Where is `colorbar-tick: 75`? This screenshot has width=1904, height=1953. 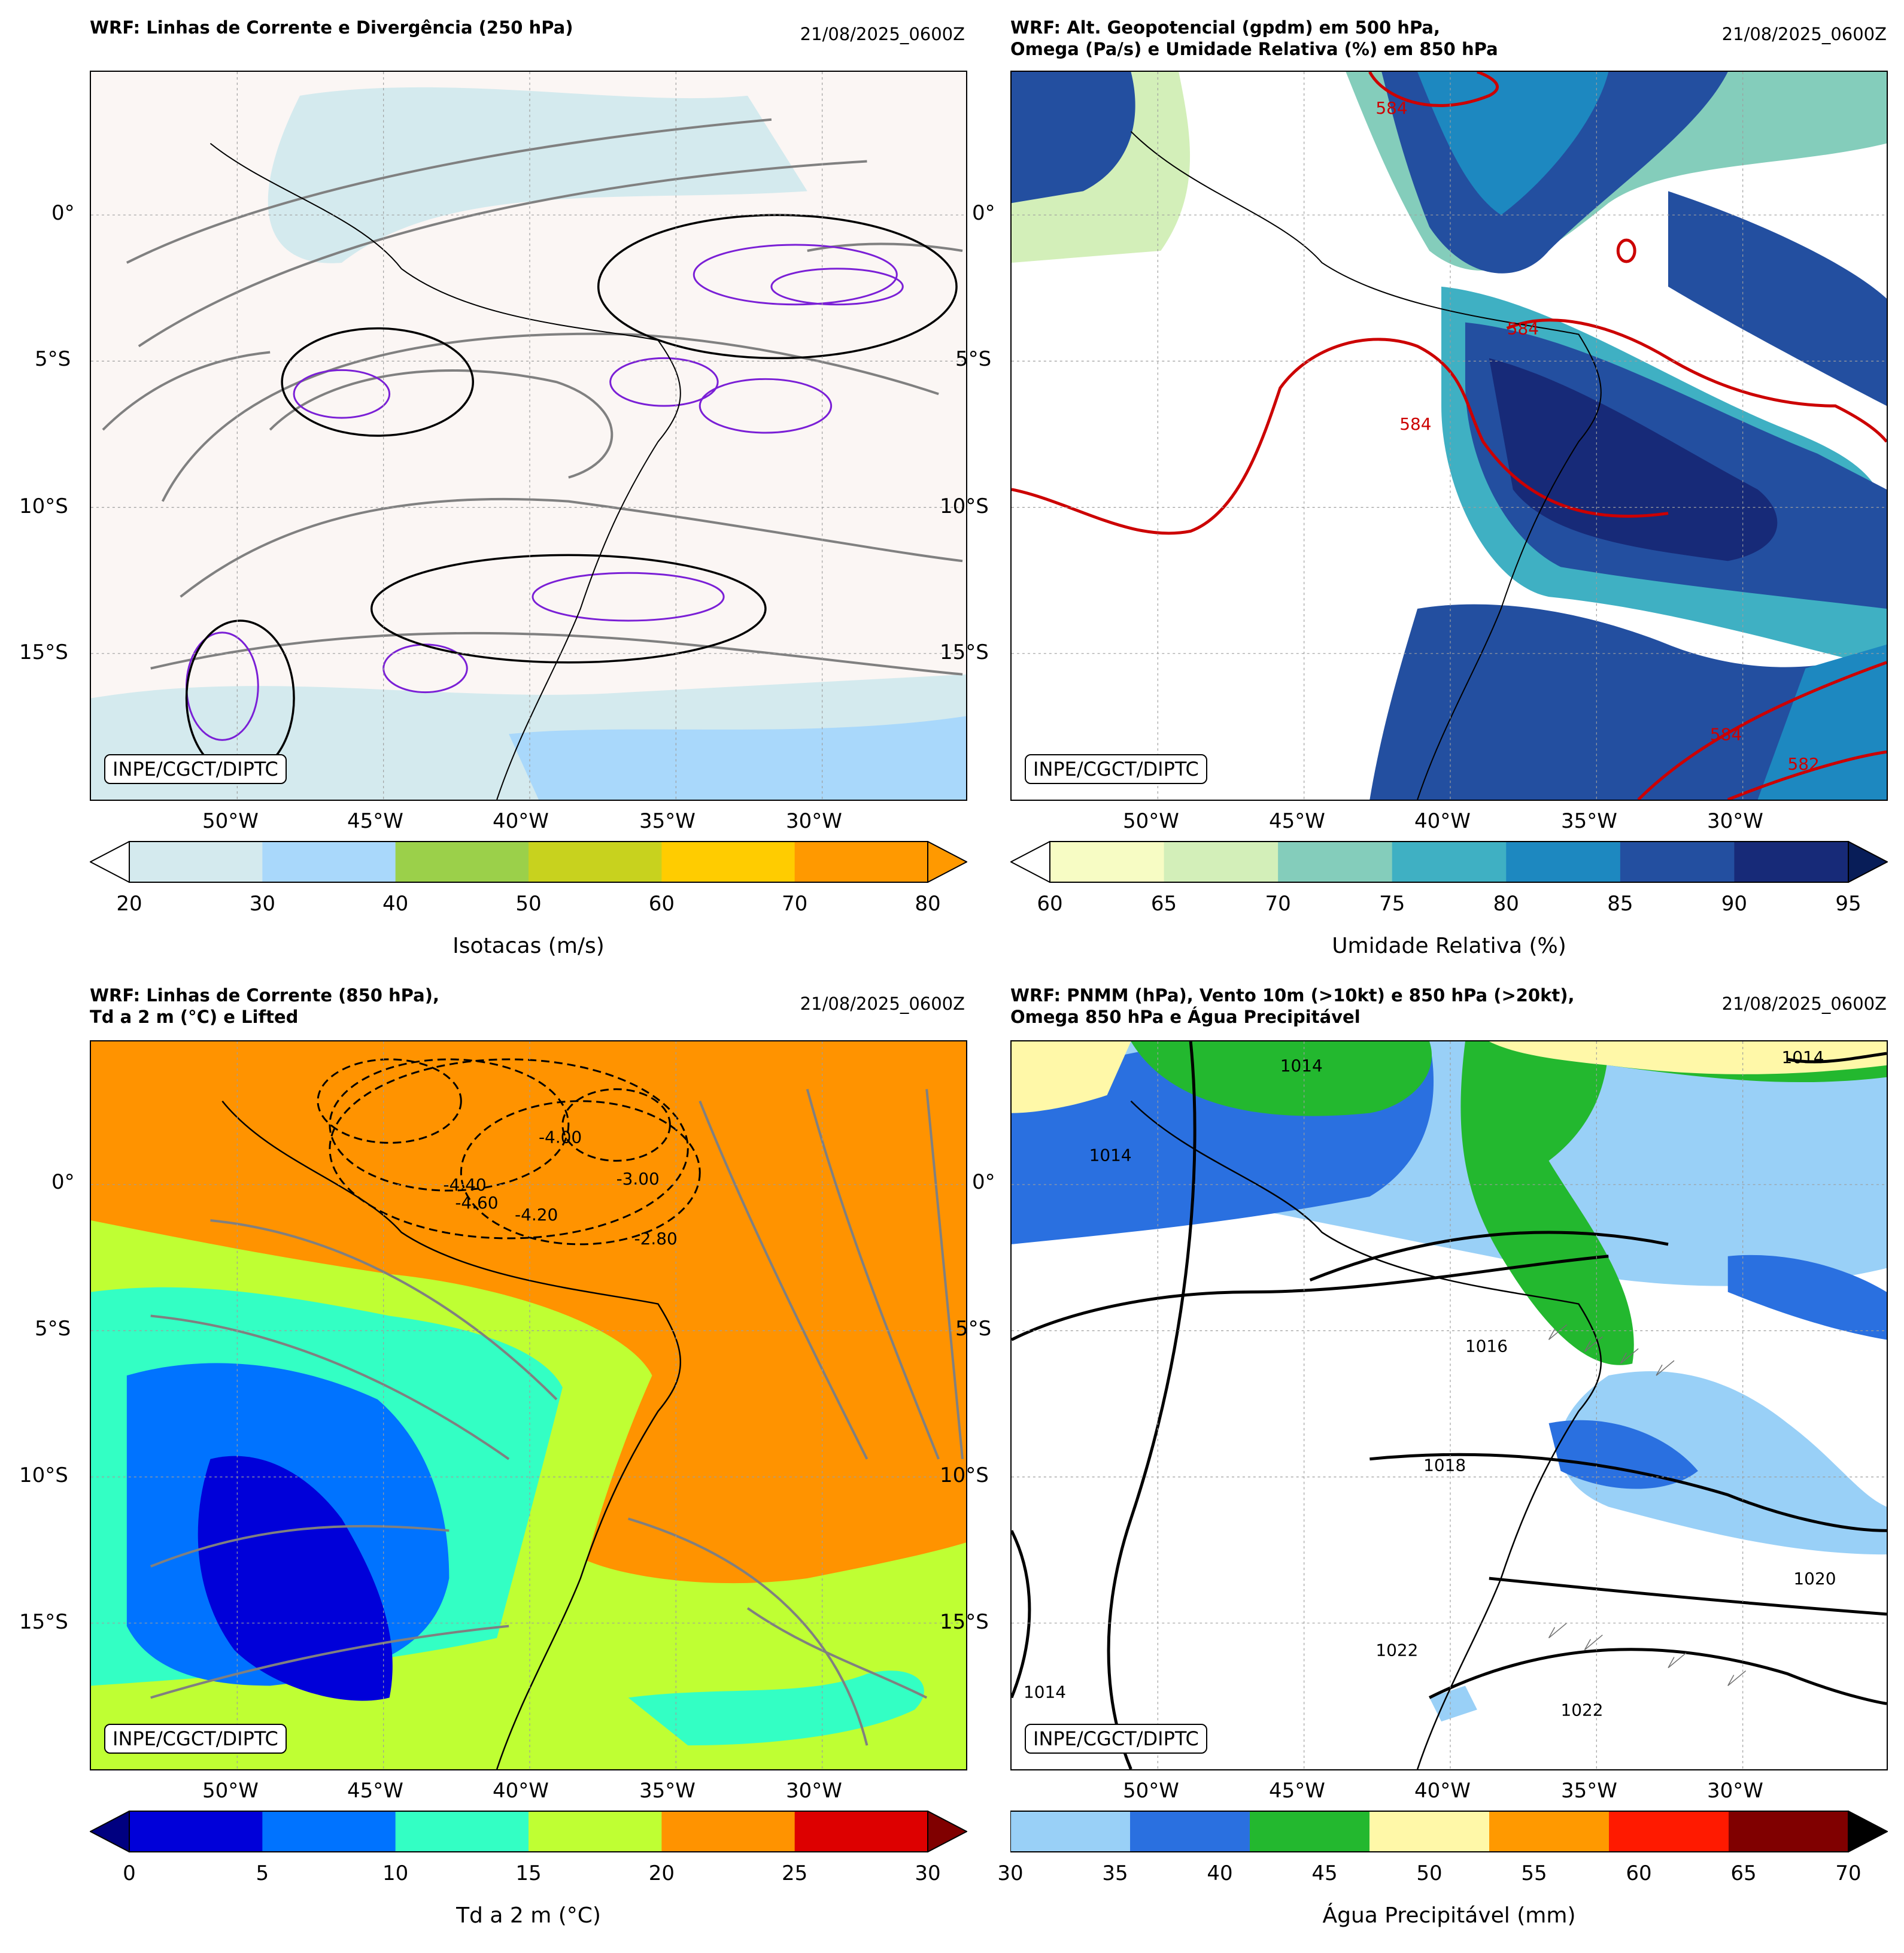
colorbar-tick: 75 is located at coordinates (1392, 904).